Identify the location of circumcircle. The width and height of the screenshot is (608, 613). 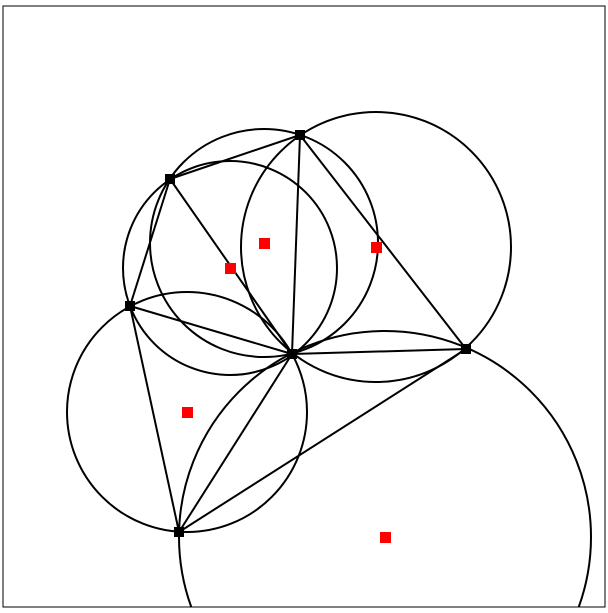
(230, 268).